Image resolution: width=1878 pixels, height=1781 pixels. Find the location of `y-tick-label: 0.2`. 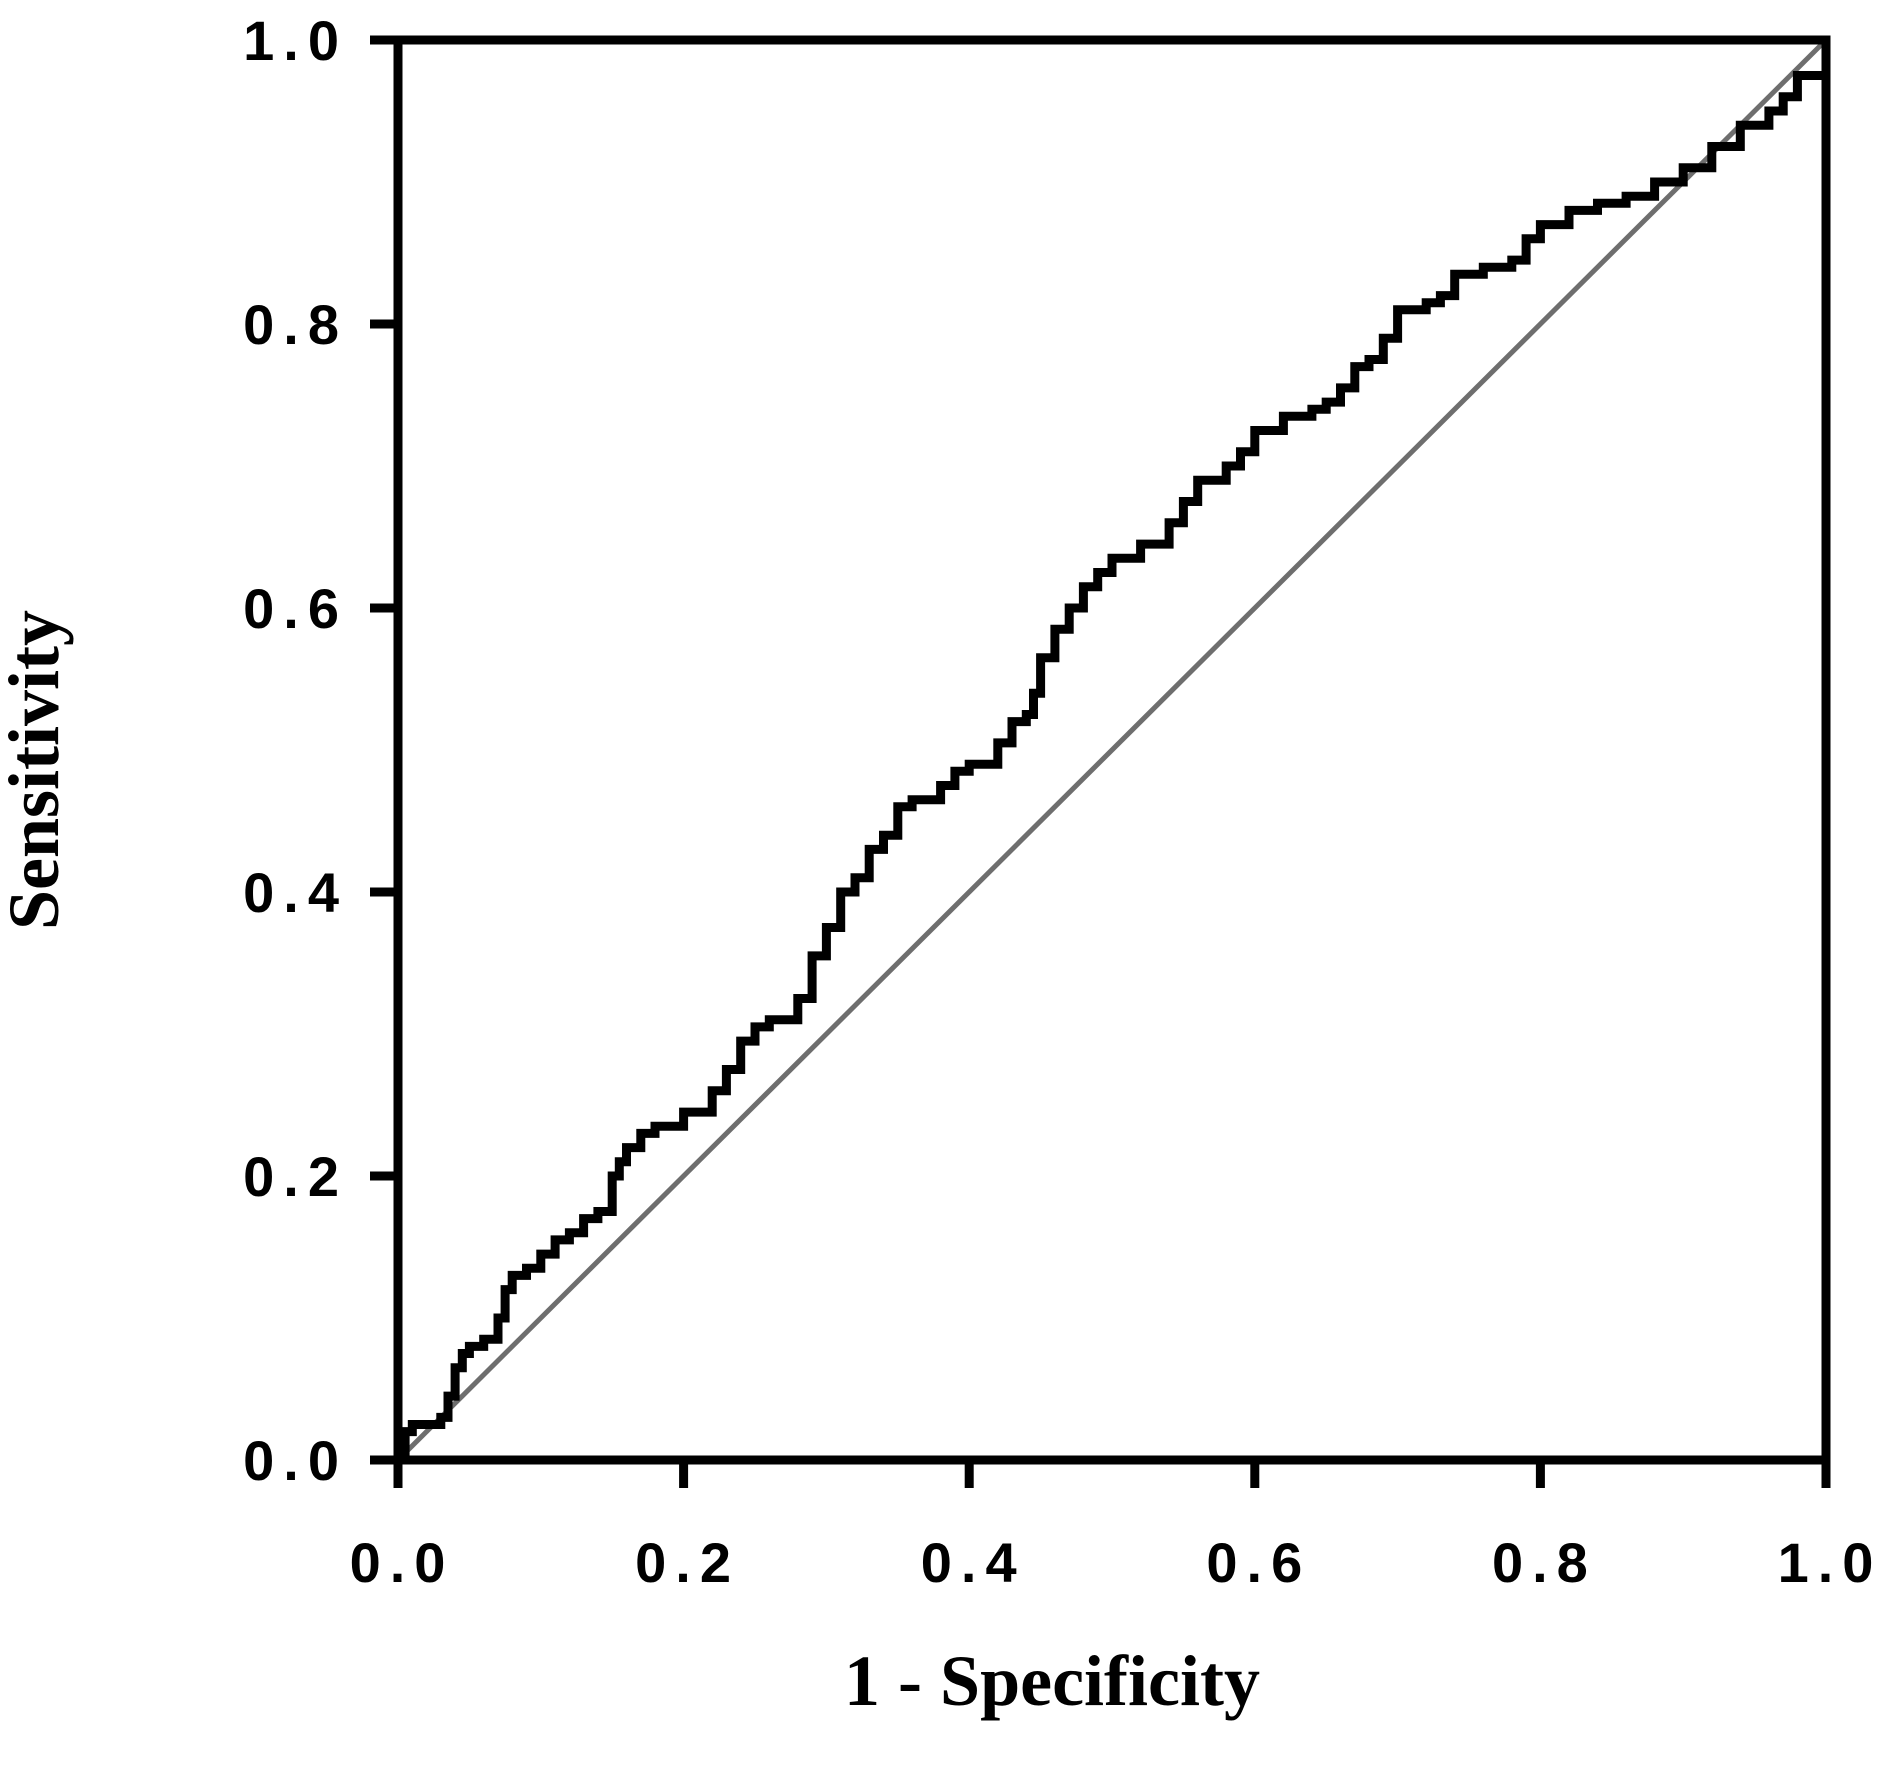

y-tick-label: 0.2 is located at coordinates (295, 1176).